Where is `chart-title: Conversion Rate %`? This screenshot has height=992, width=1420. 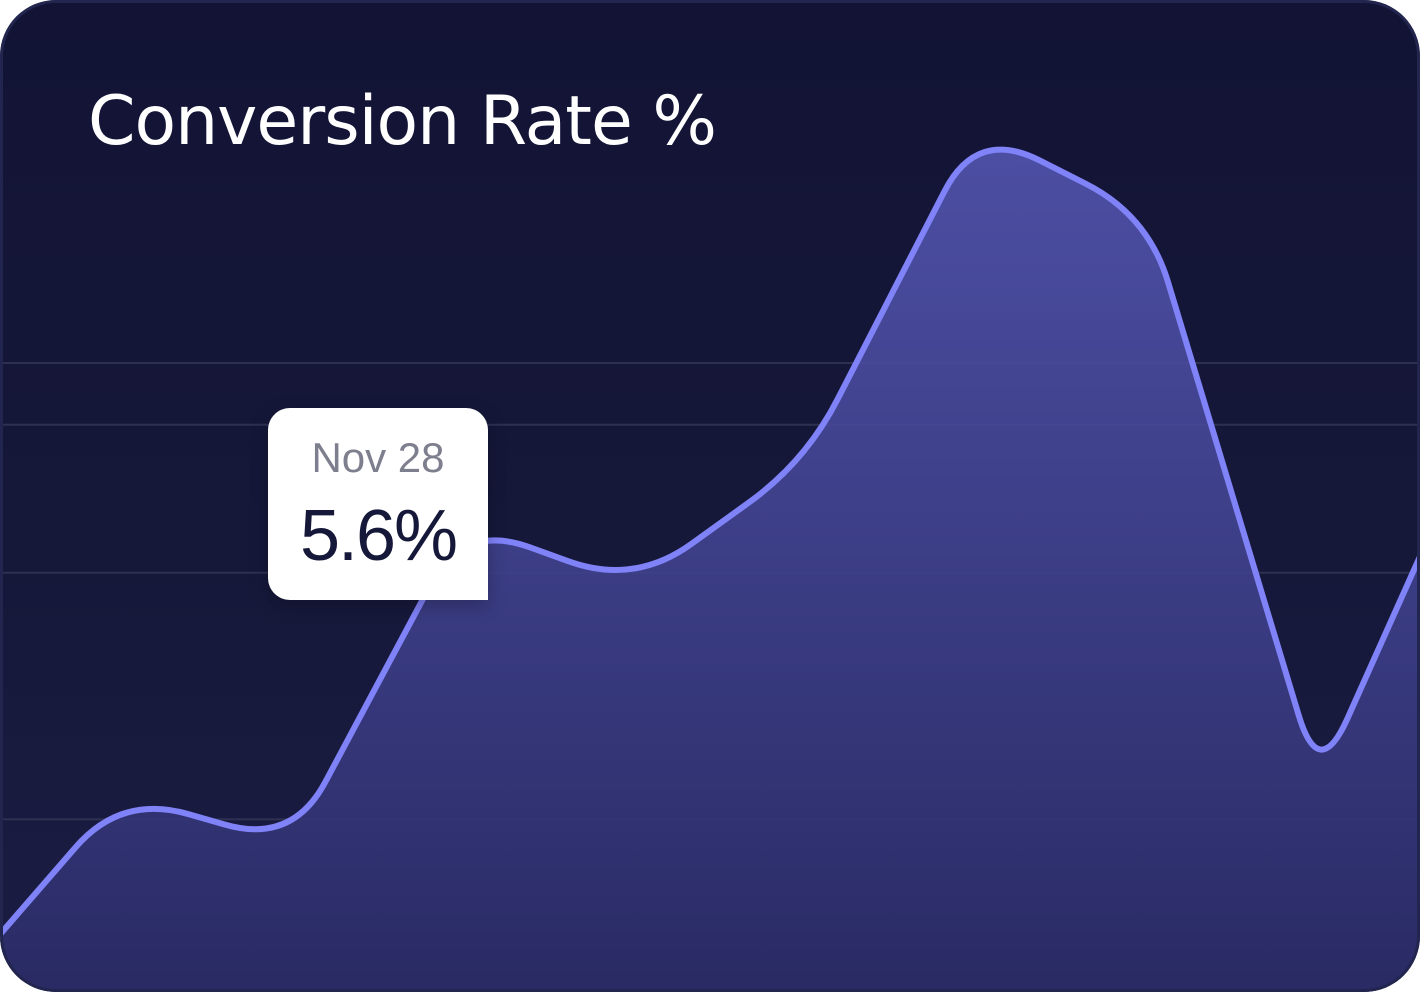 chart-title: Conversion Rate % is located at coordinates (402, 121).